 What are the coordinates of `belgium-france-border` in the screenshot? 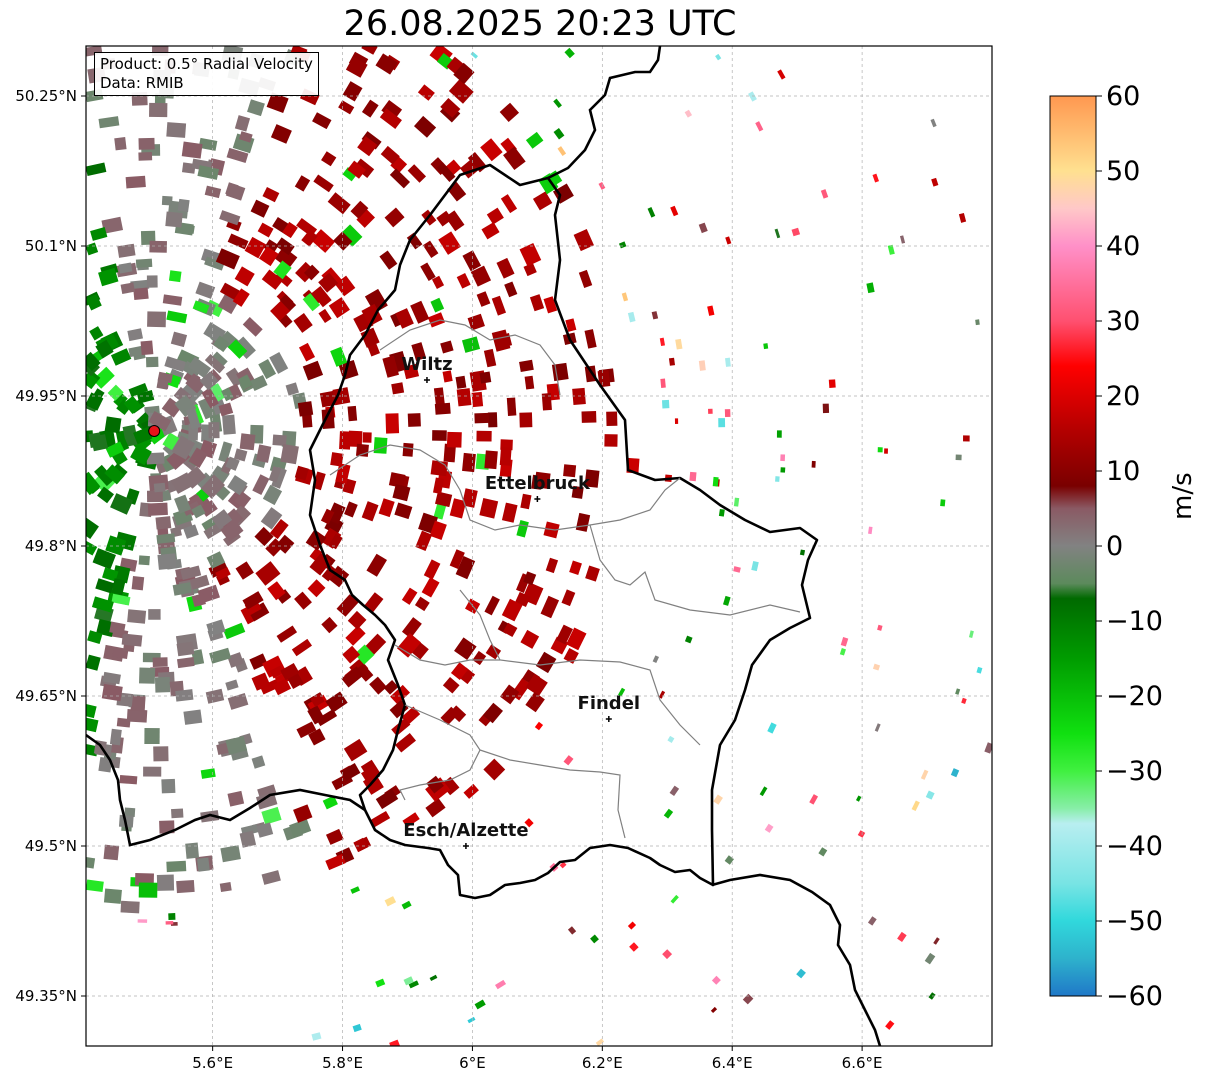 It's located at (226, 790).